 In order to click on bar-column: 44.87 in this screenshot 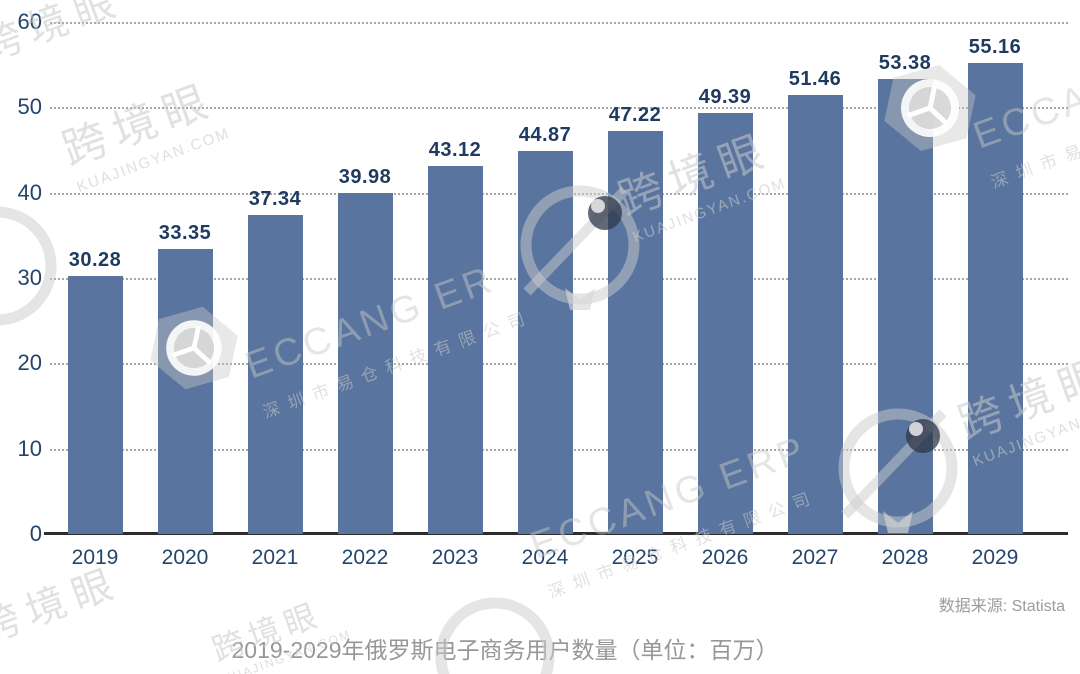, I will do `click(545, 278)`.